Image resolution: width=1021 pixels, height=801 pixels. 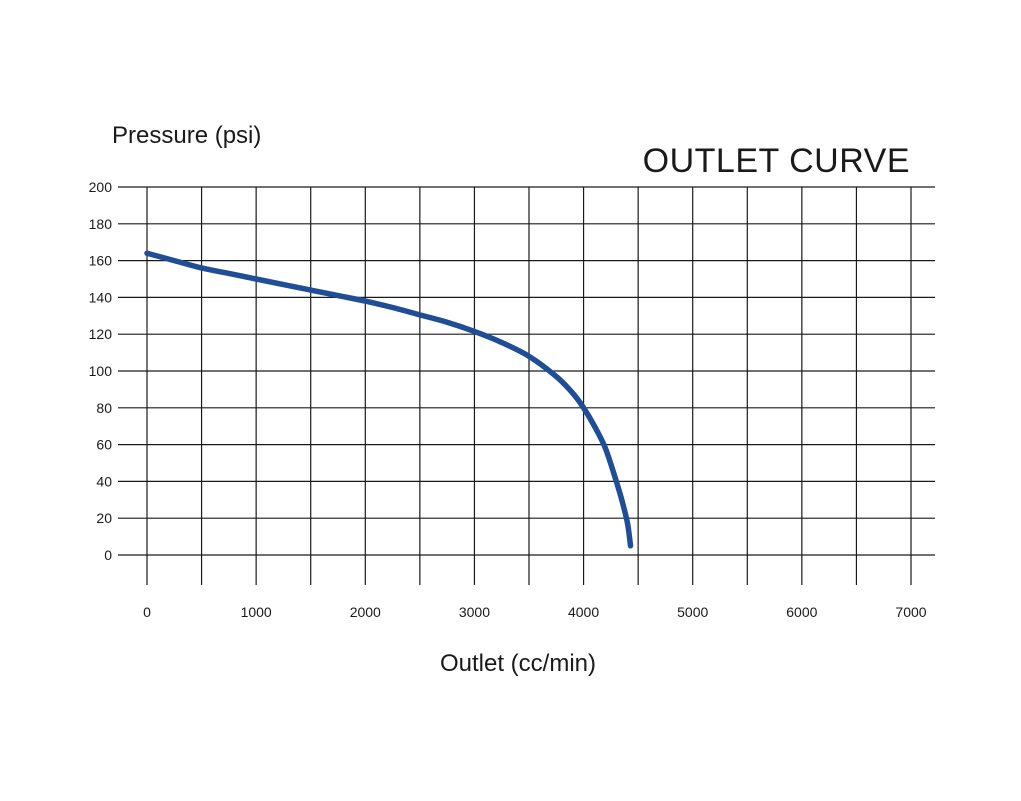 I want to click on x-tick-label-0: 0, so click(x=147, y=612).